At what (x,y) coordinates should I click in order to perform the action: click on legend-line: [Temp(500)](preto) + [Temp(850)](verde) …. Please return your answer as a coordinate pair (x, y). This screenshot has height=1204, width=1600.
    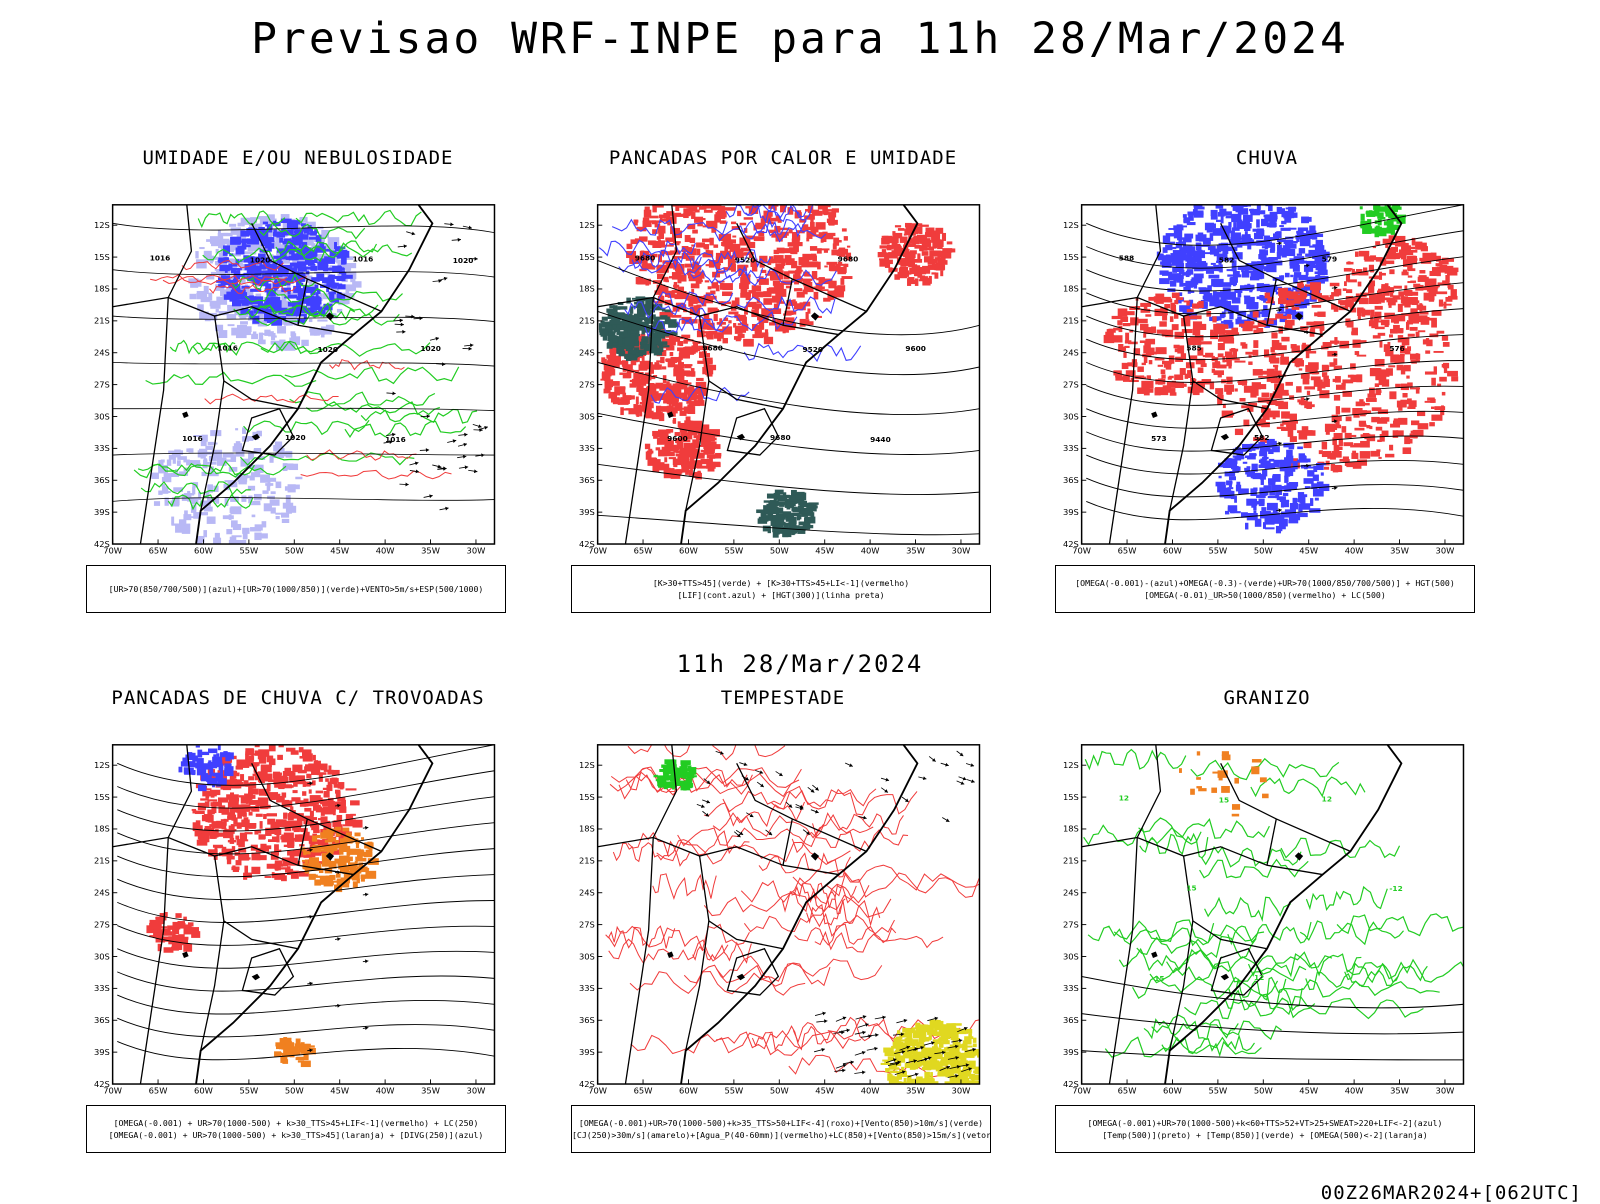
    Looking at the image, I should click on (1265, 1135).